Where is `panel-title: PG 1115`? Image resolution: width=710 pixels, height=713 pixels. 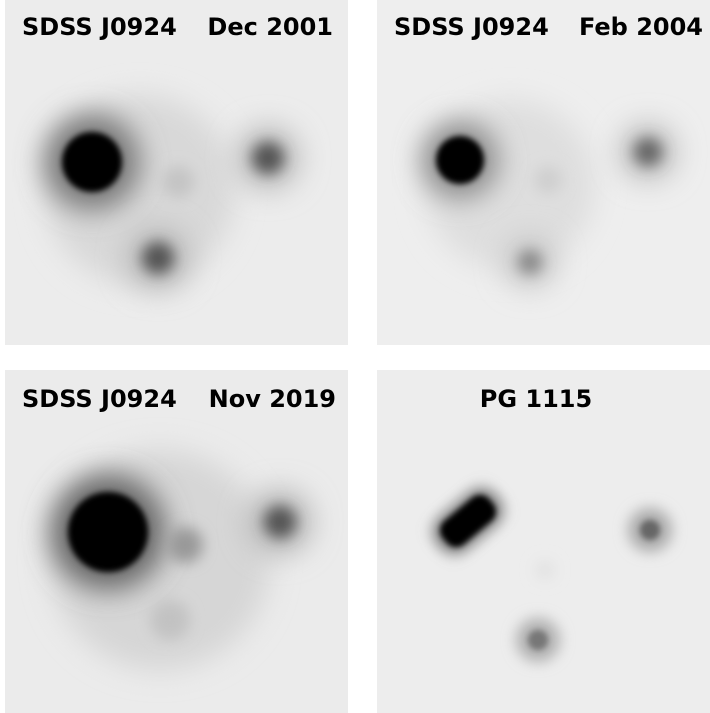 panel-title: PG 1115 is located at coordinates (536, 399).